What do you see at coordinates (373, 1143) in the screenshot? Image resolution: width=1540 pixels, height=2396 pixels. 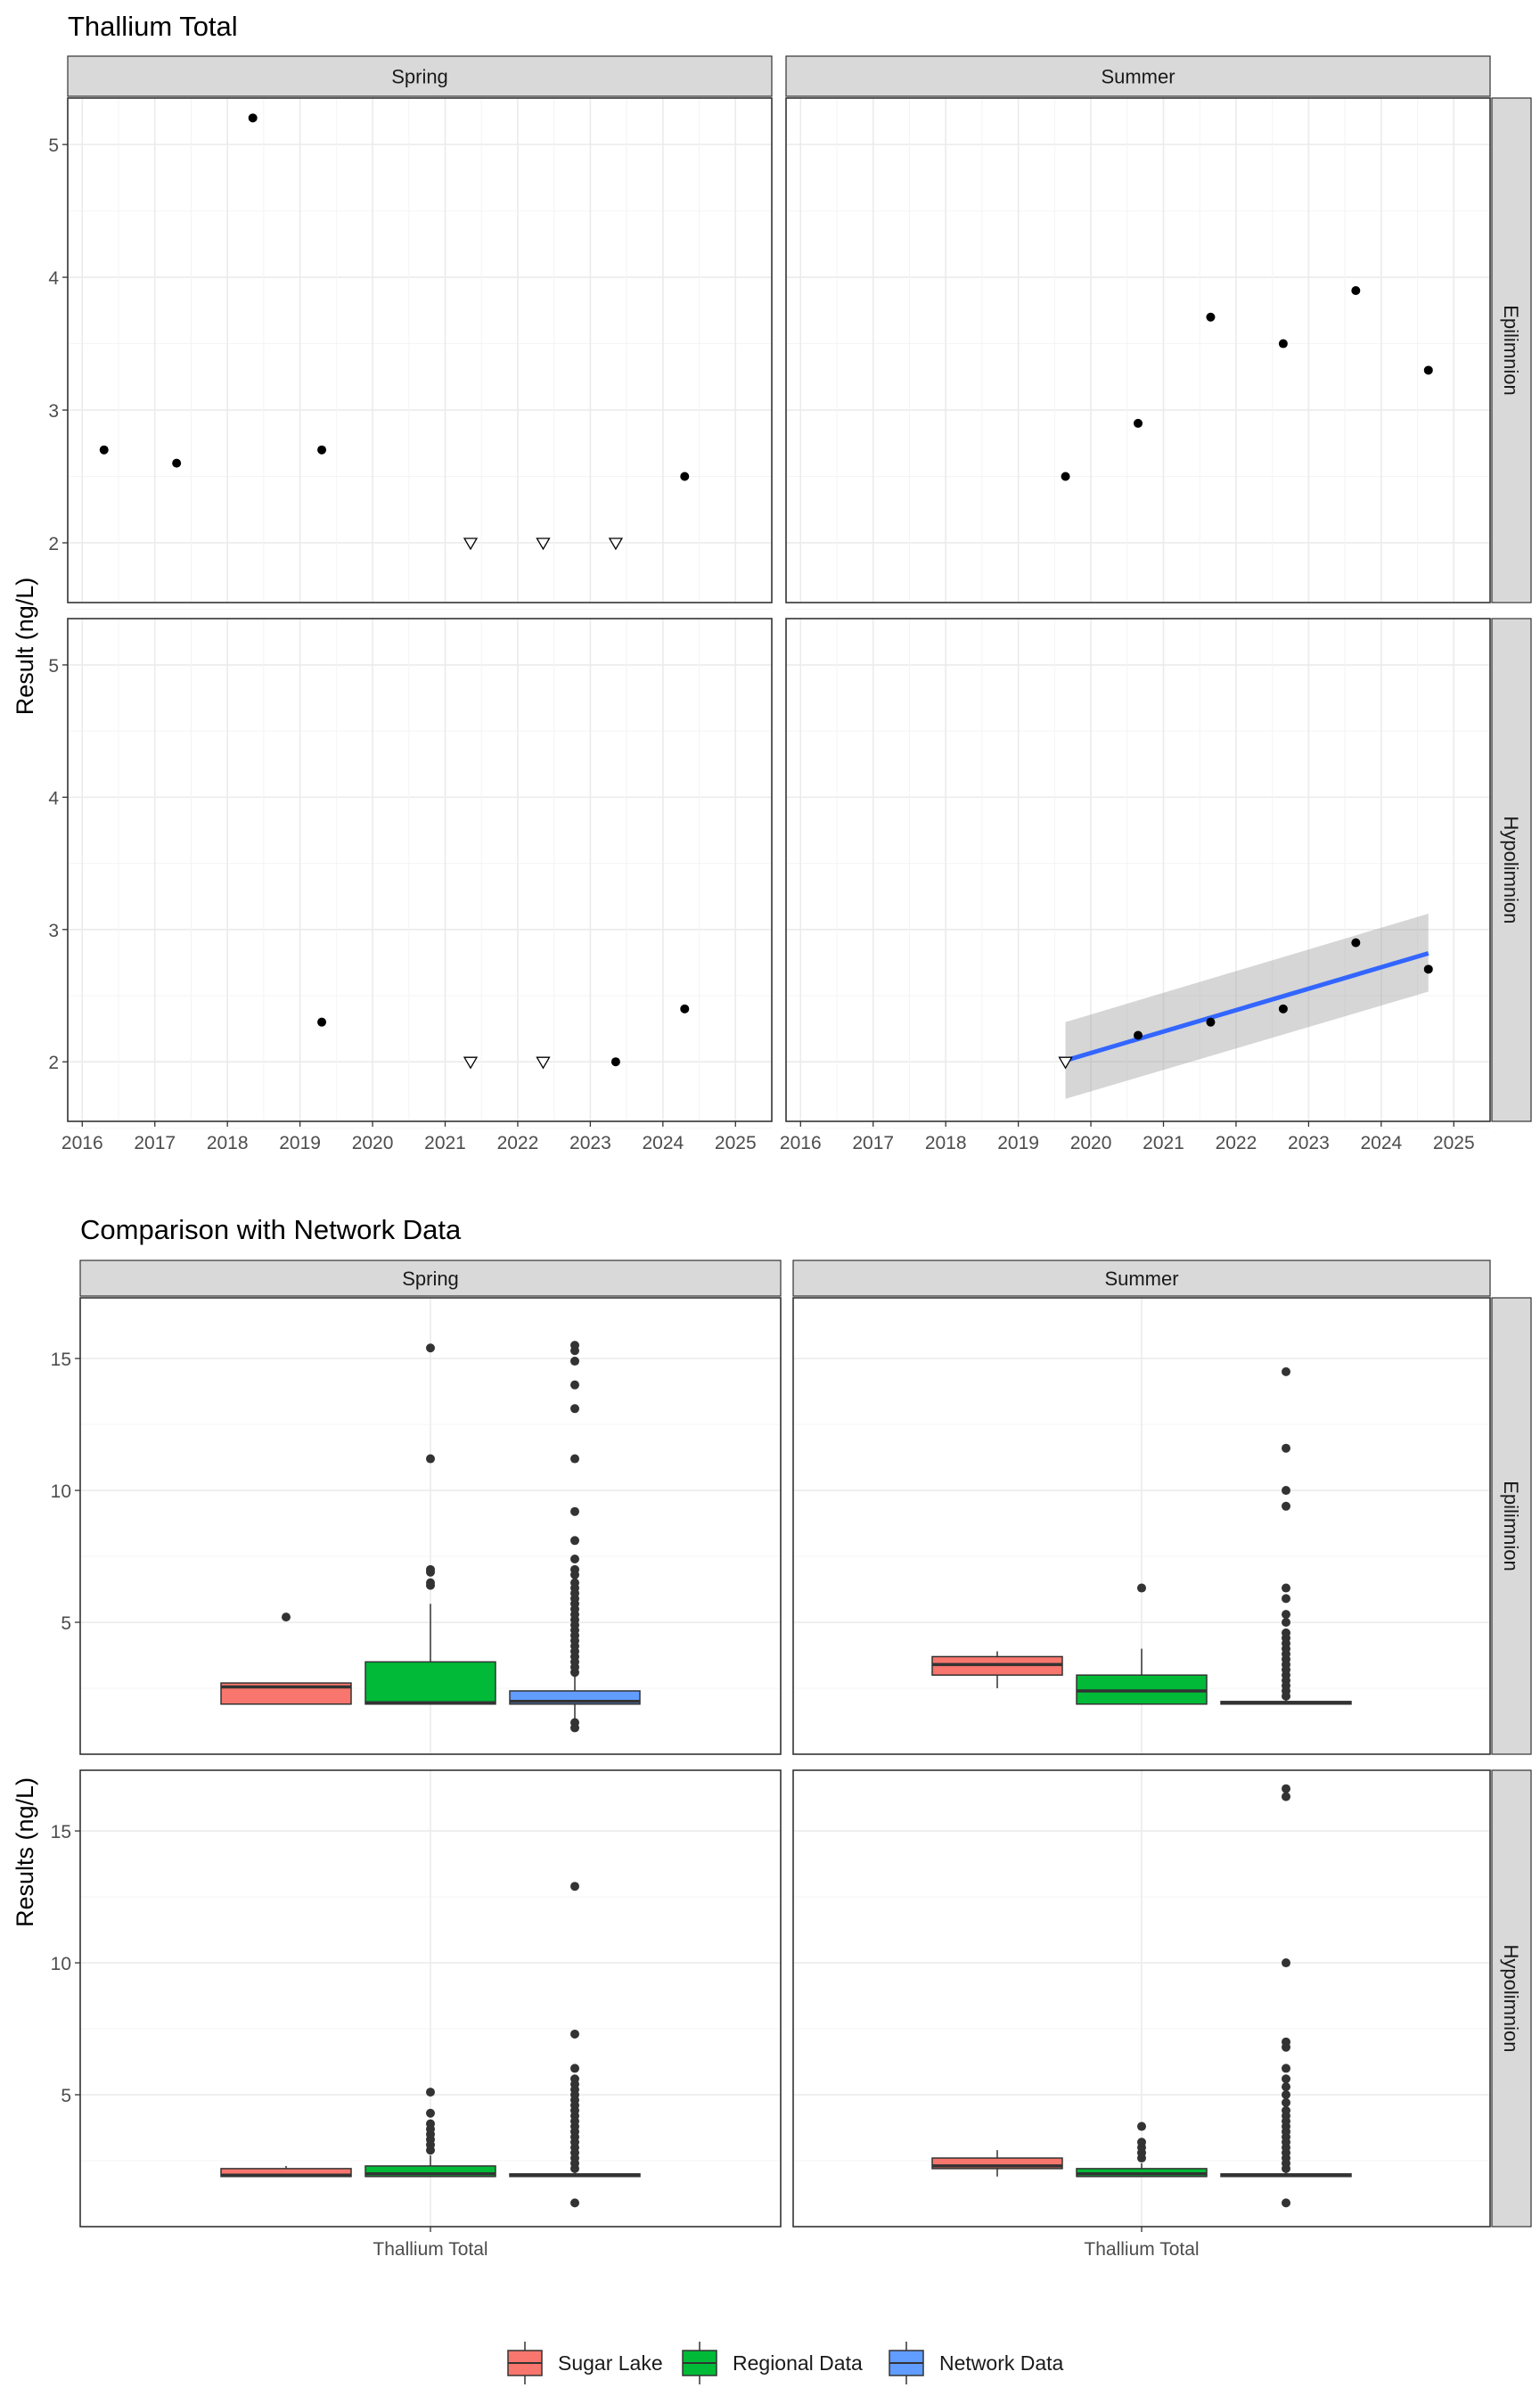 I see `x-tick-label: 2020` at bounding box center [373, 1143].